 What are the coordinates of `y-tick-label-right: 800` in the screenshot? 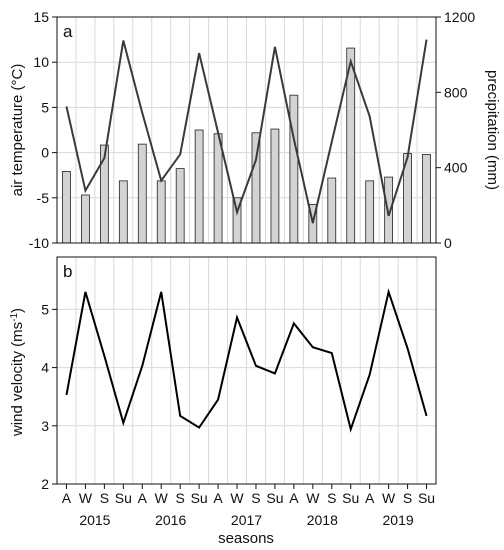 It's located at (456, 92).